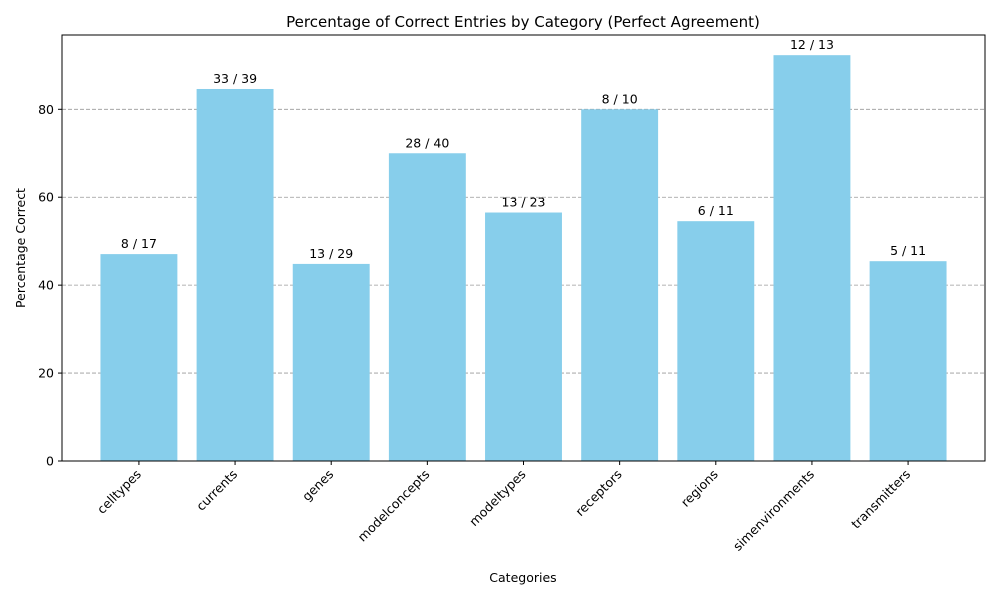 The width and height of the screenshot is (1000, 600). I want to click on bar-value-label: 8 / 17, so click(139, 243).